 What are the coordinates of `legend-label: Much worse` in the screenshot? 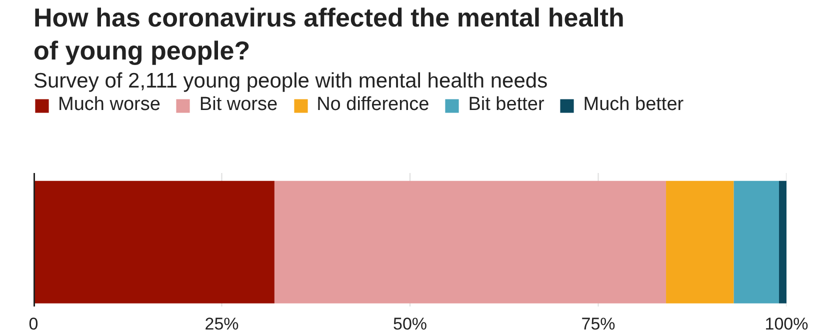 It's located at (109, 105).